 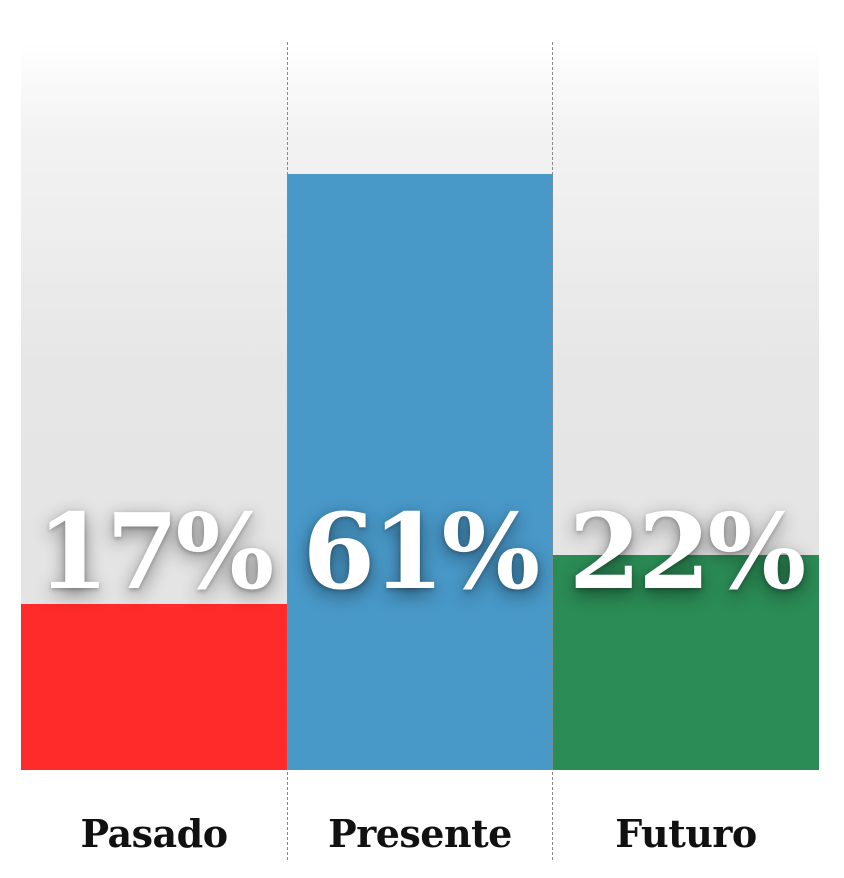 What do you see at coordinates (154, 687) in the screenshot?
I see `bar-pasado` at bounding box center [154, 687].